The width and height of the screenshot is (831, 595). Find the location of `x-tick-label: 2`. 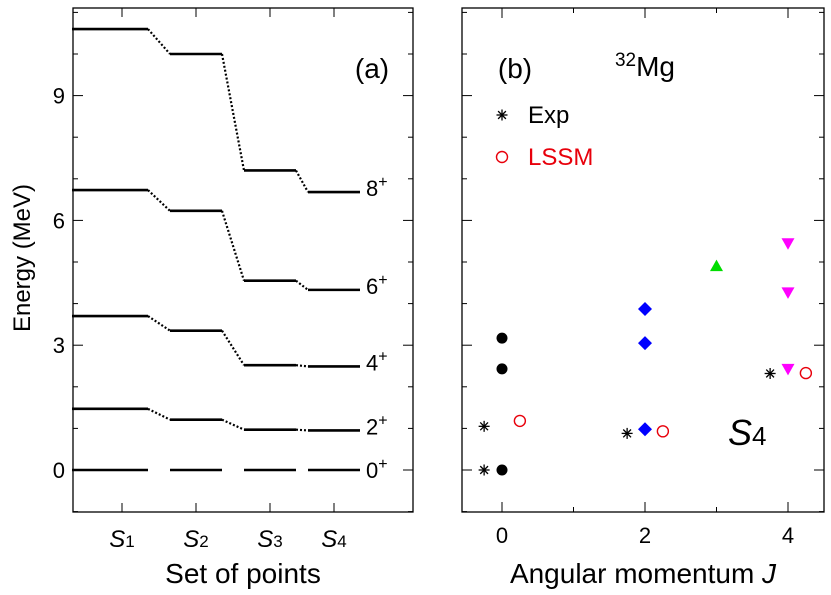

x-tick-label: 2 is located at coordinates (645, 535).